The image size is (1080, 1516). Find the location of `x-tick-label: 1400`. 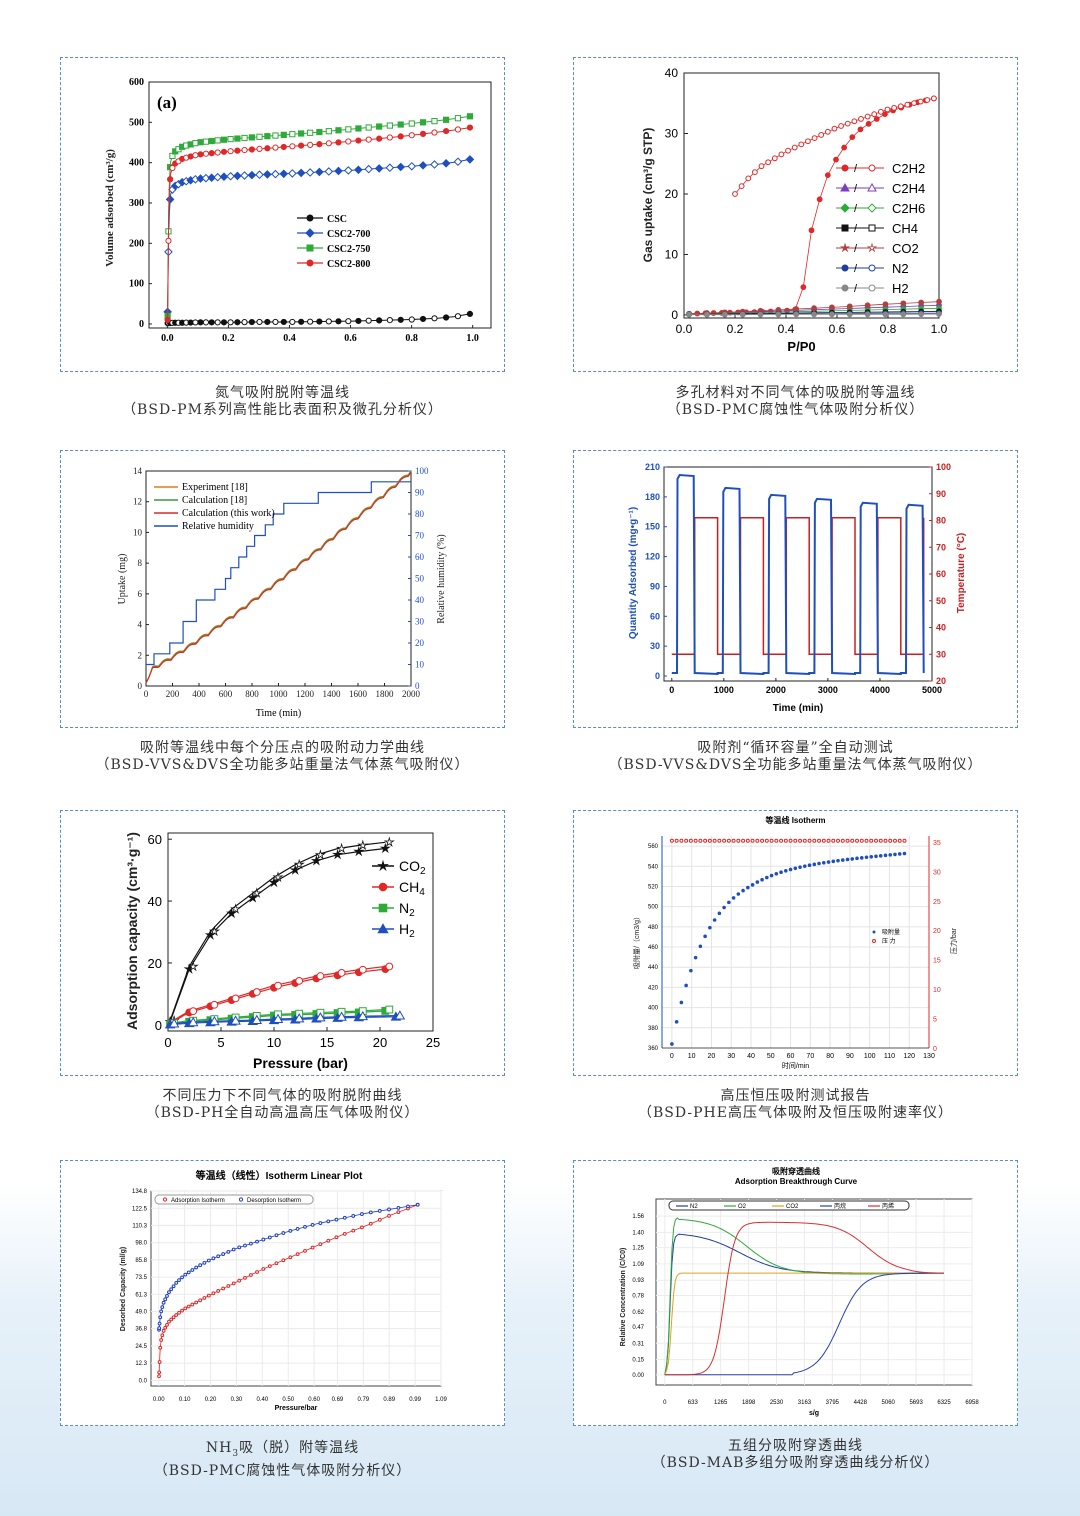

x-tick-label: 1400 is located at coordinates (332, 694).